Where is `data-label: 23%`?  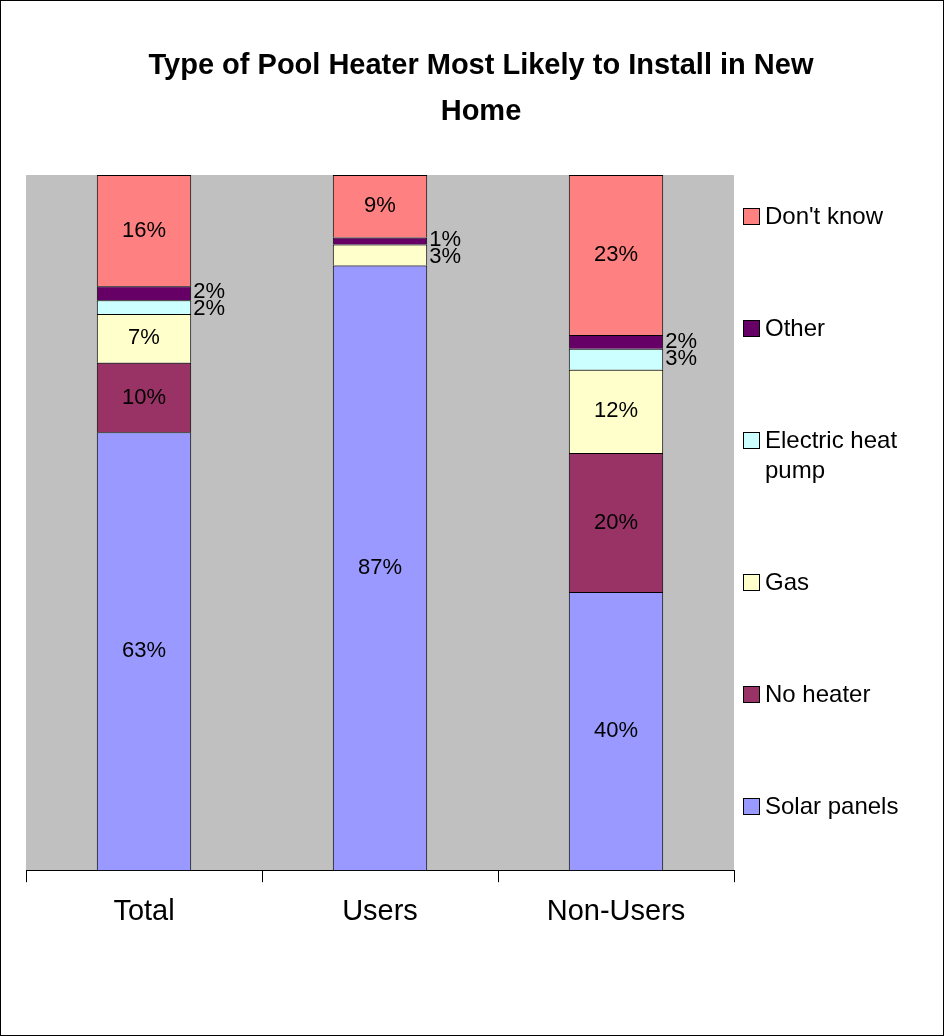 data-label: 23% is located at coordinates (616, 254).